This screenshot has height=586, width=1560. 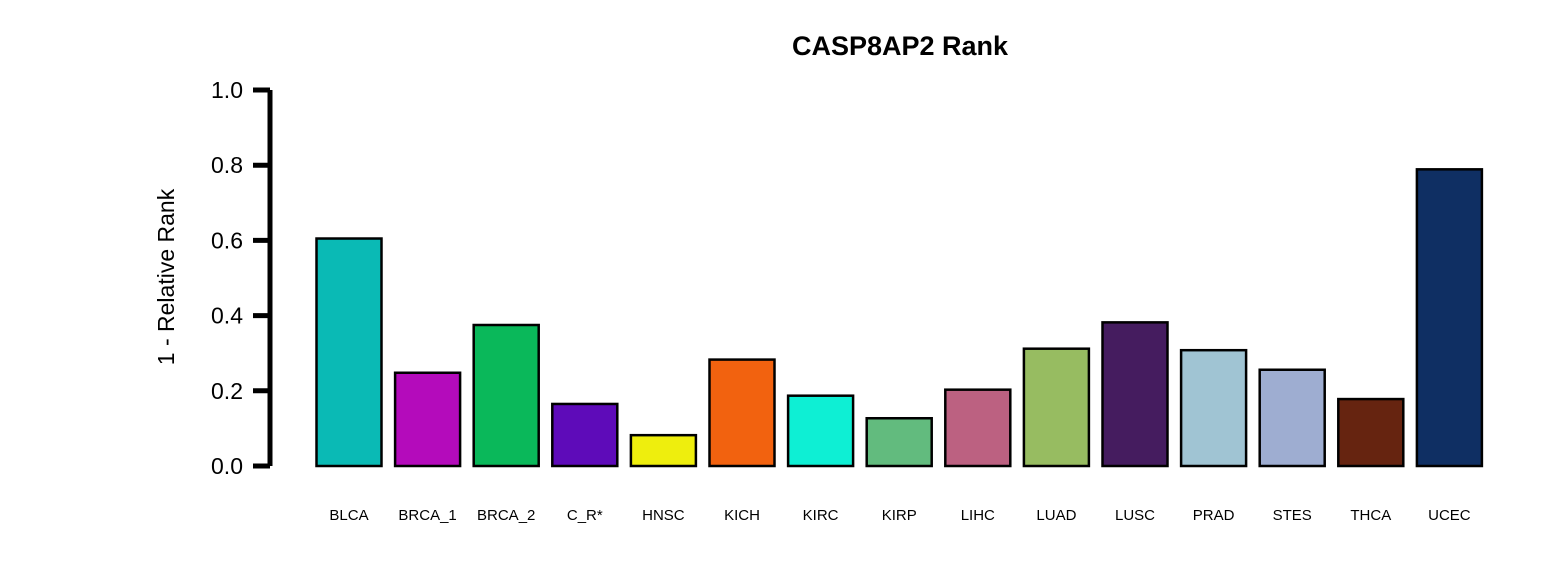 I want to click on x-tick-label: HNSC, so click(x=663, y=515).